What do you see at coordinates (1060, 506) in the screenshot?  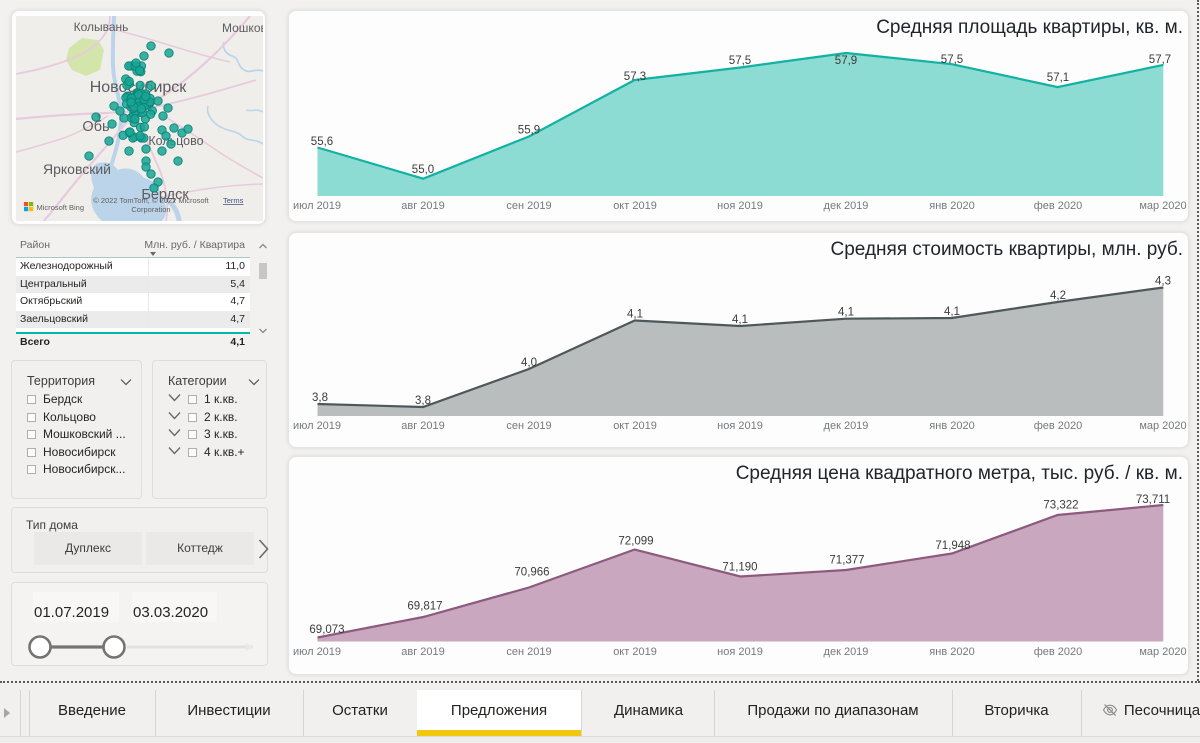 I see `svg-text: 73,322` at bounding box center [1060, 506].